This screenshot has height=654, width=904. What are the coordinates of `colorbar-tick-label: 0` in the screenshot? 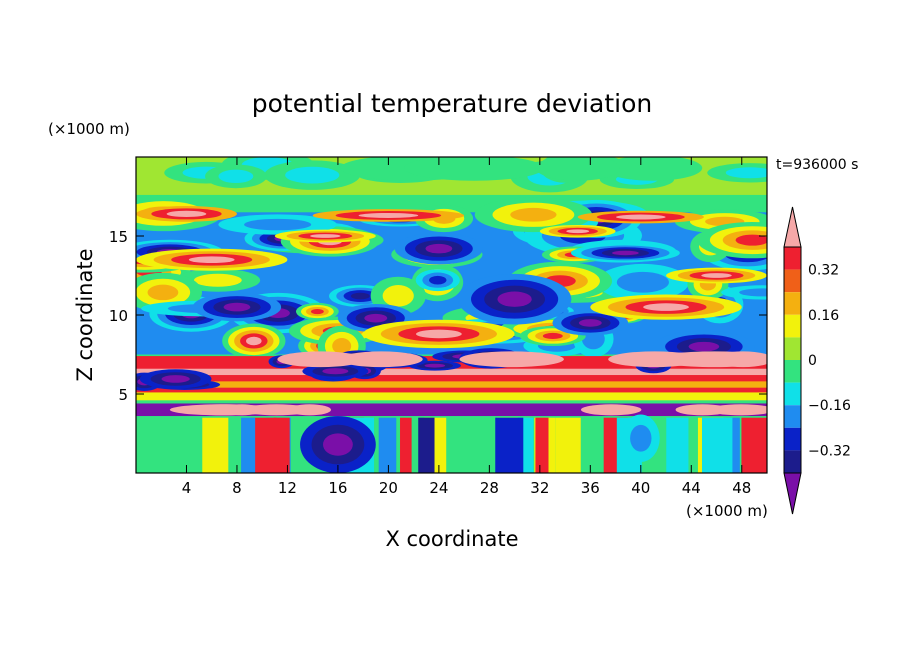 It's located at (812, 361).